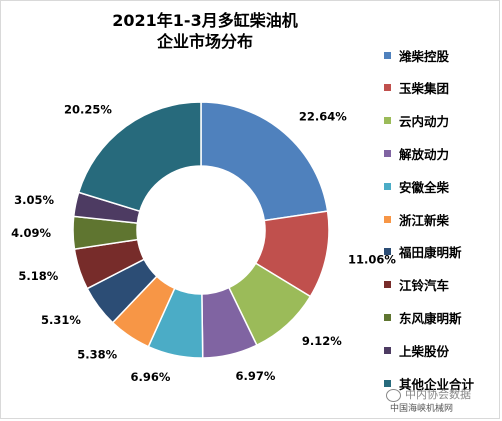 The image size is (502, 421). I want to click on chart-title: 2021年1-3月多缸柴油机 企业市场分布, so click(205, 31).